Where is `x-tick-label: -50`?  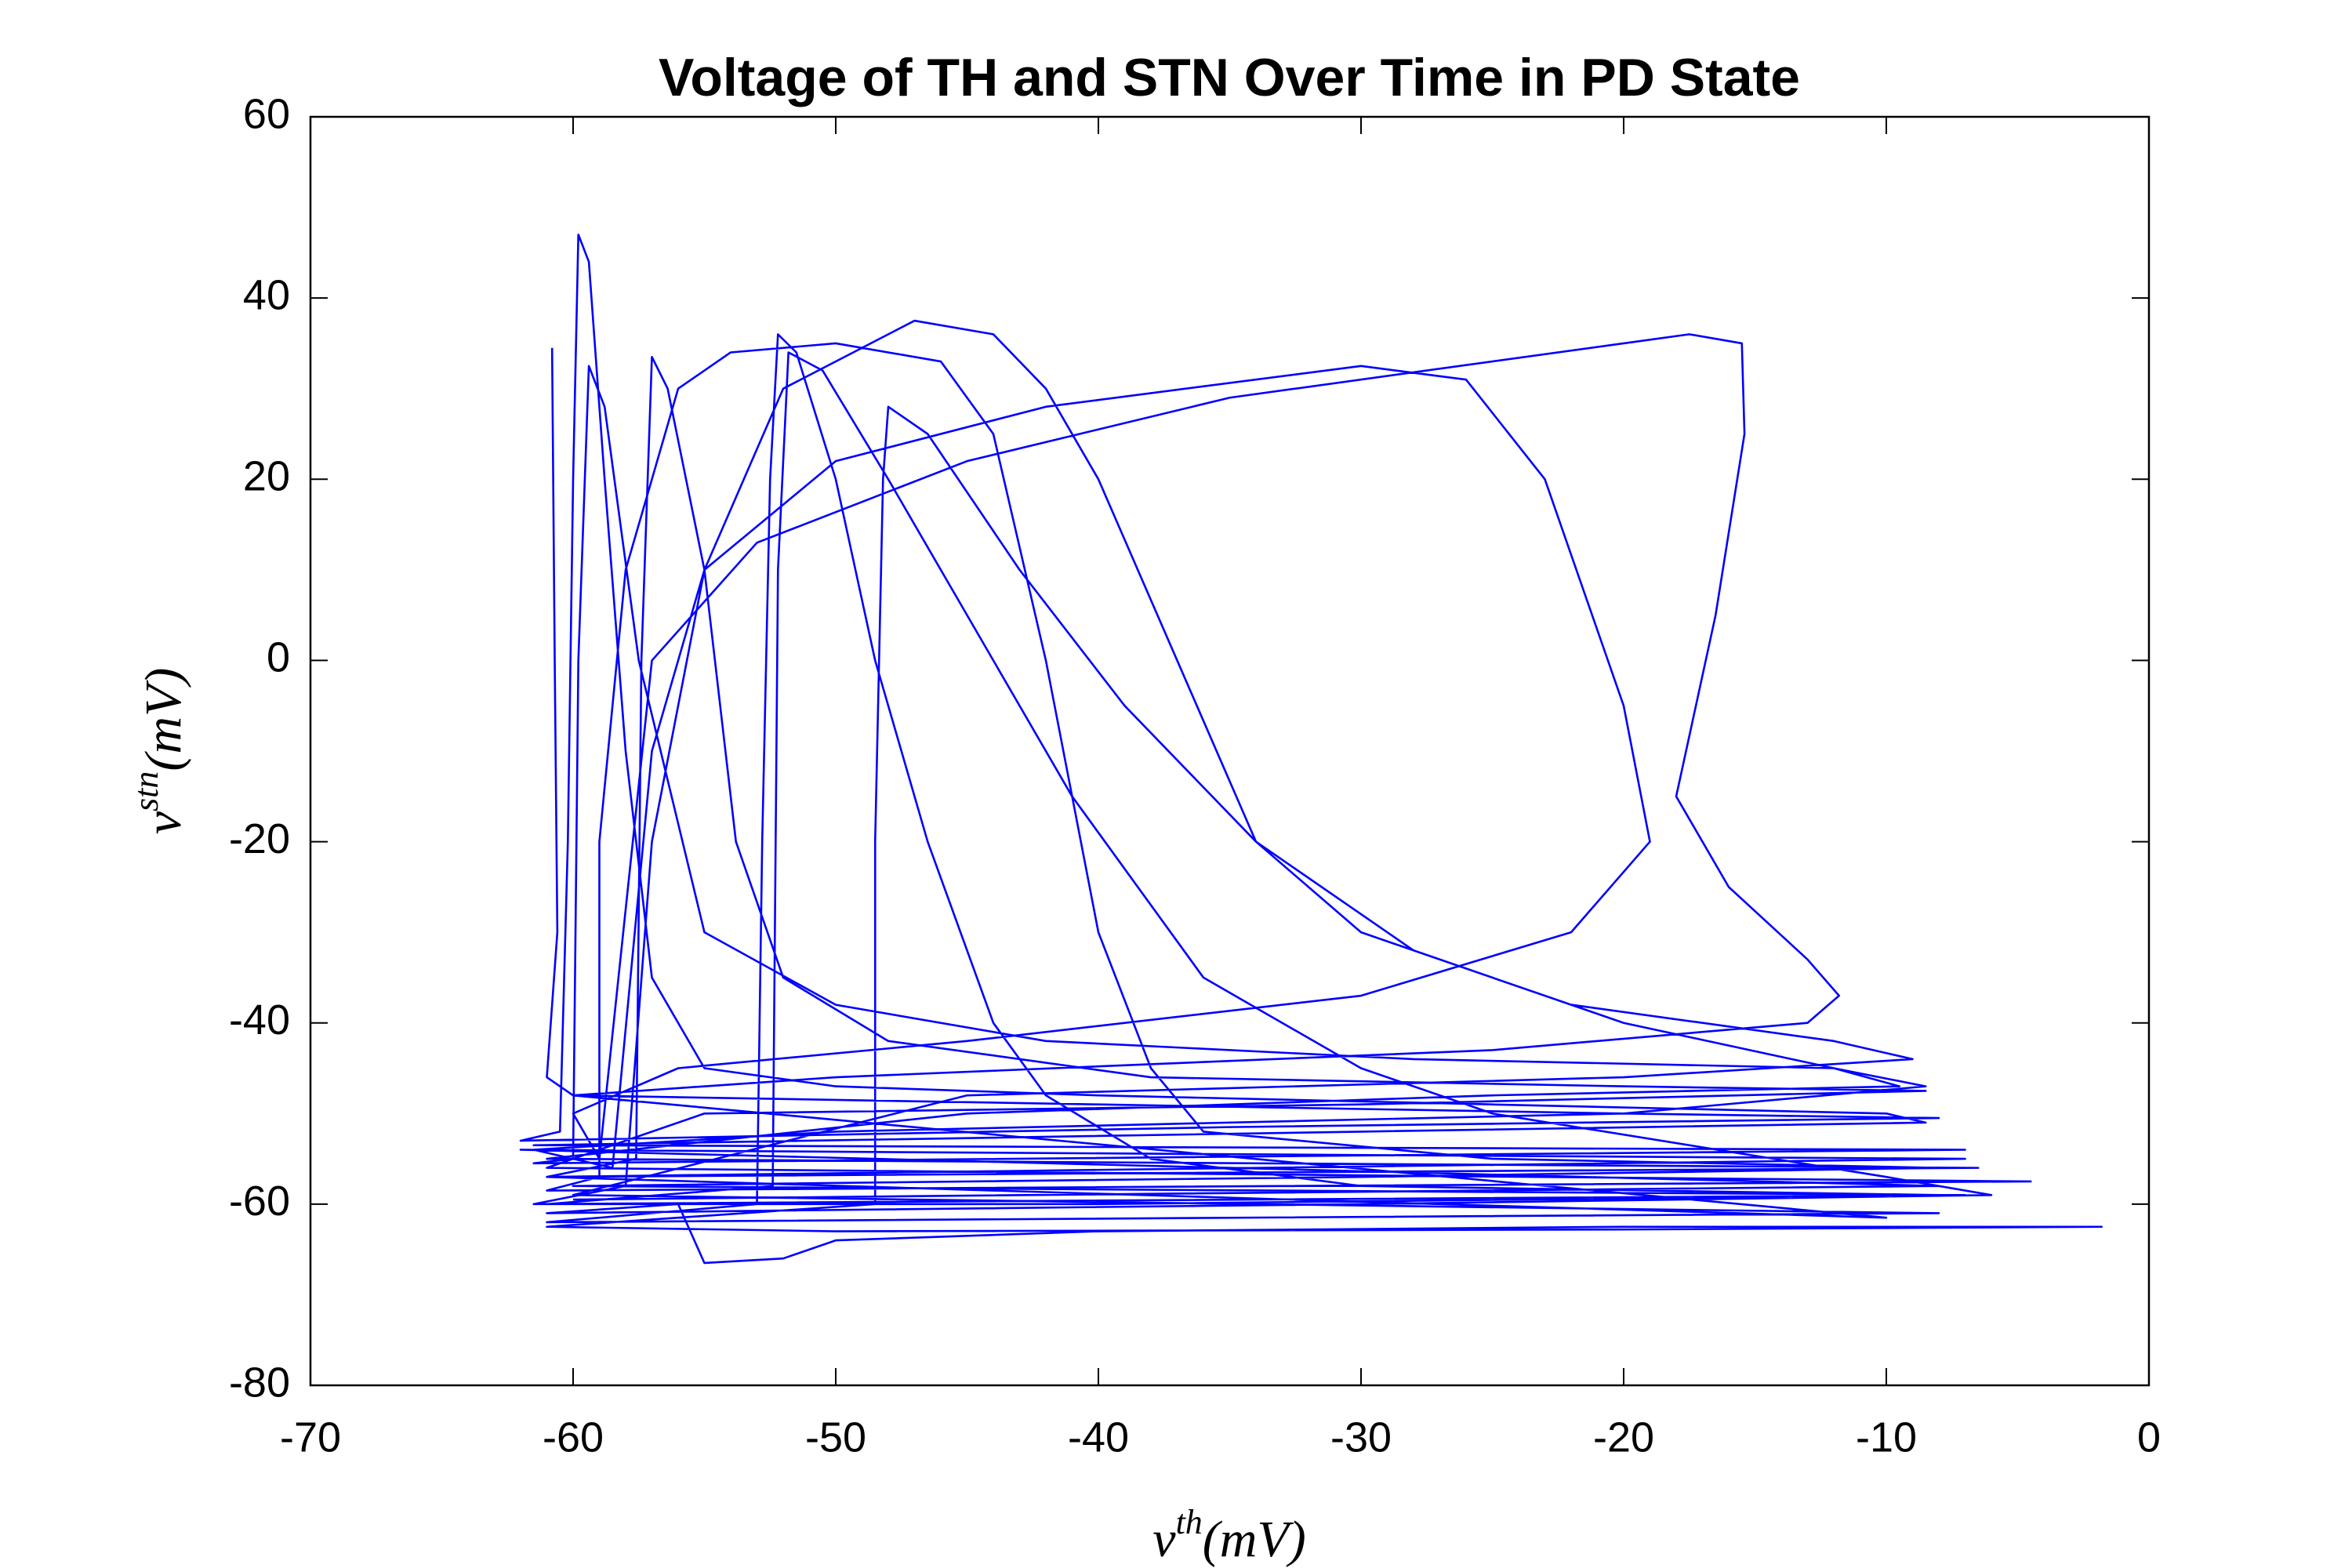 x-tick-label: -50 is located at coordinates (835, 1437).